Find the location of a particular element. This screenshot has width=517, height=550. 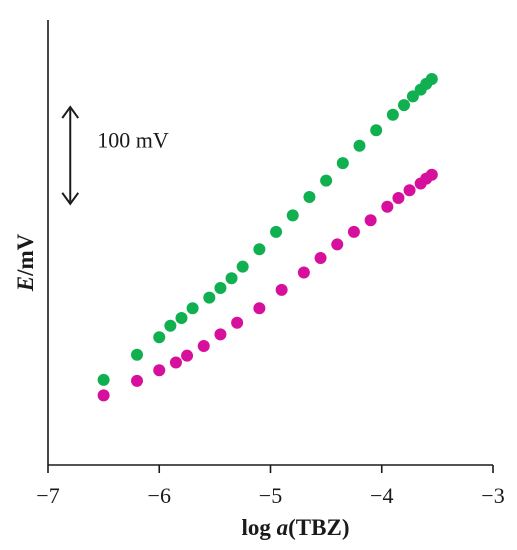

x-tick-label: −3 is located at coordinates (492, 495).